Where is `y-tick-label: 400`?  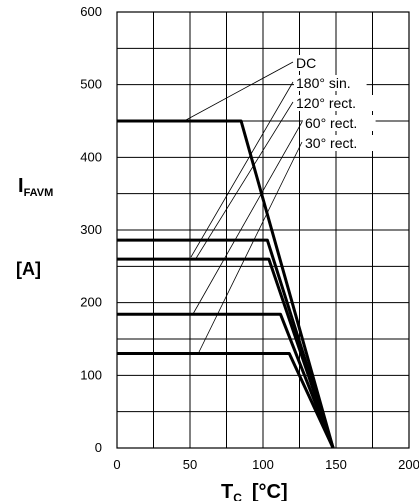 y-tick-label: 400 is located at coordinates (91, 156).